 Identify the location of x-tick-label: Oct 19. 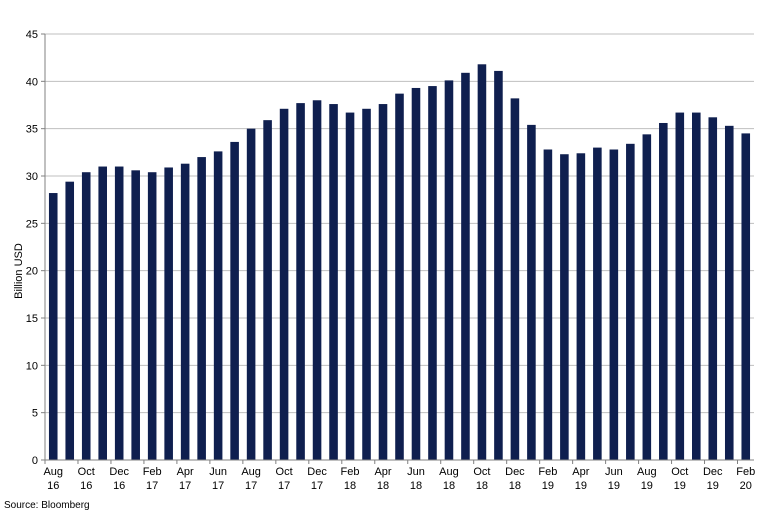
(679, 479).